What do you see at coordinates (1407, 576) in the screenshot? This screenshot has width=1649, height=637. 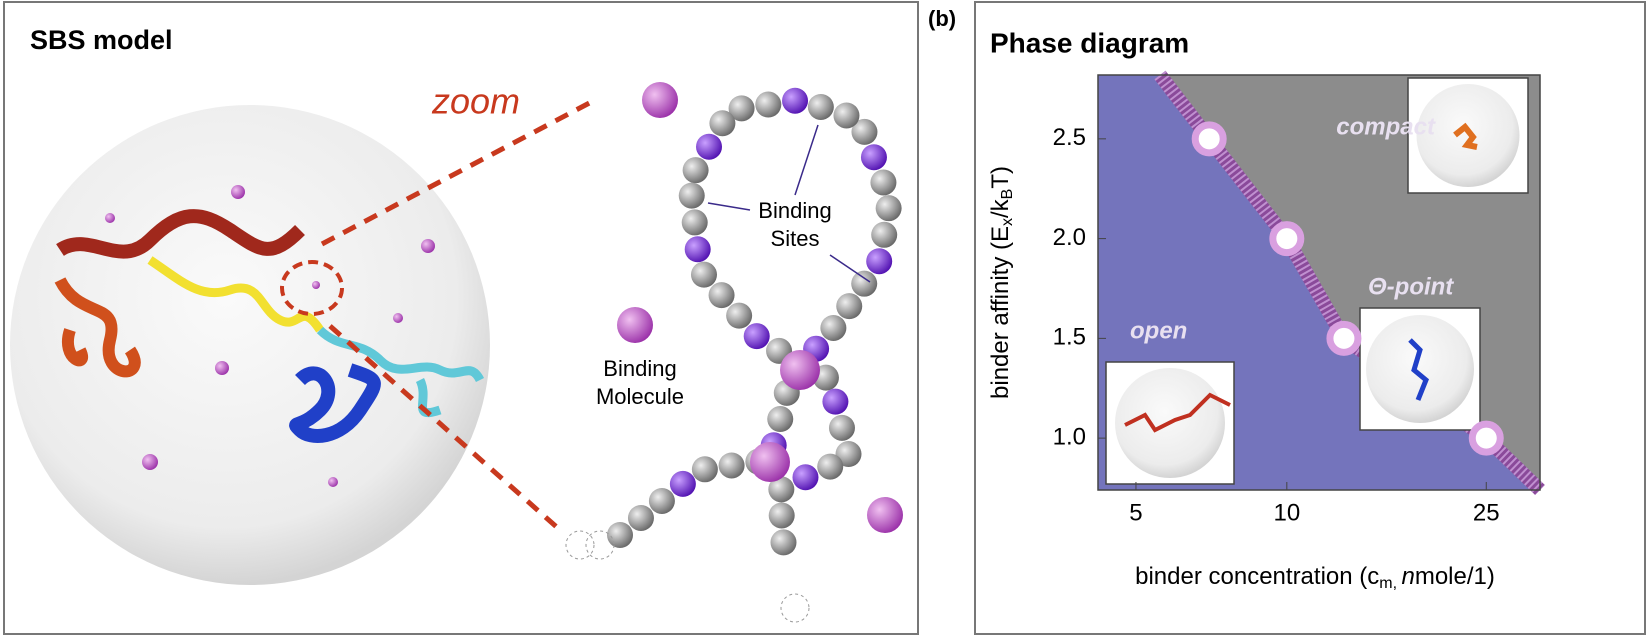 I see `label-part: n` at bounding box center [1407, 576].